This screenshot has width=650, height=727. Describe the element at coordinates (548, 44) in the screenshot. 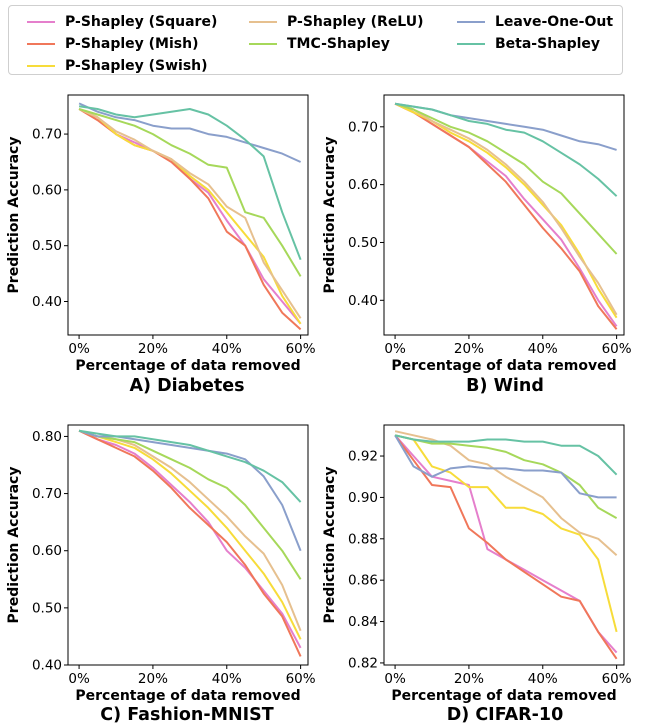

I see `legend-label: Beta-Shapley` at that location.